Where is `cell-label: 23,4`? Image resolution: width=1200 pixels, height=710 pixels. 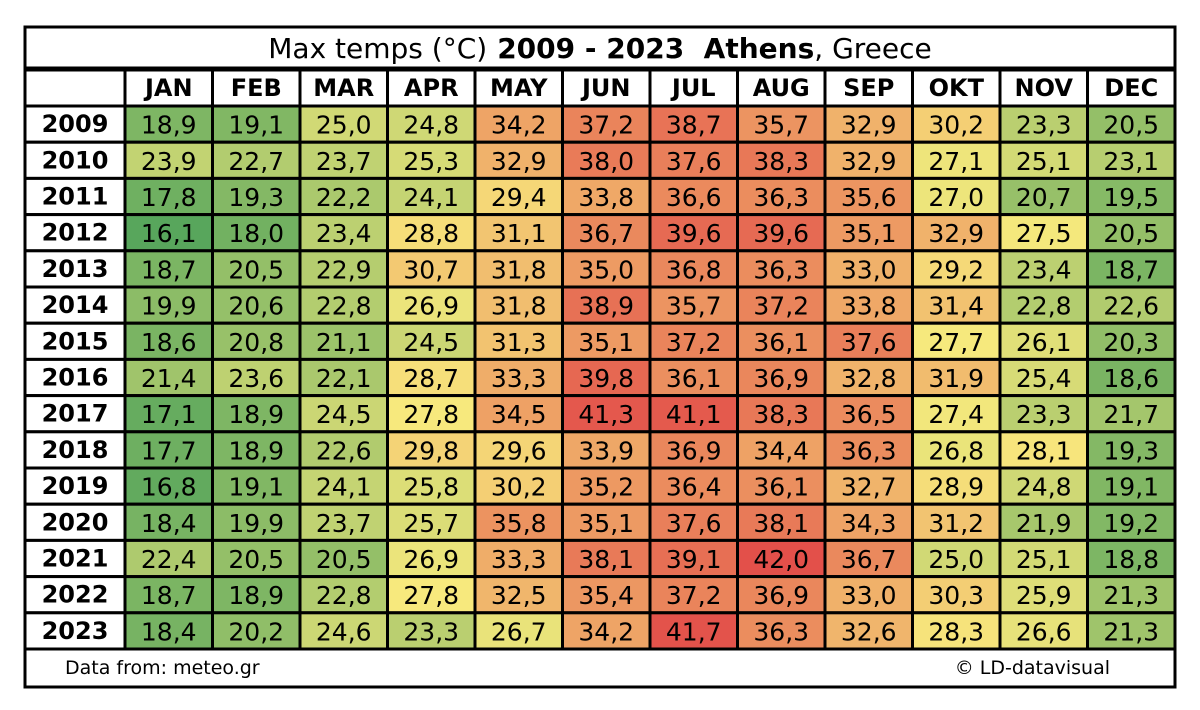
cell-label: 23,4 is located at coordinates (344, 233).